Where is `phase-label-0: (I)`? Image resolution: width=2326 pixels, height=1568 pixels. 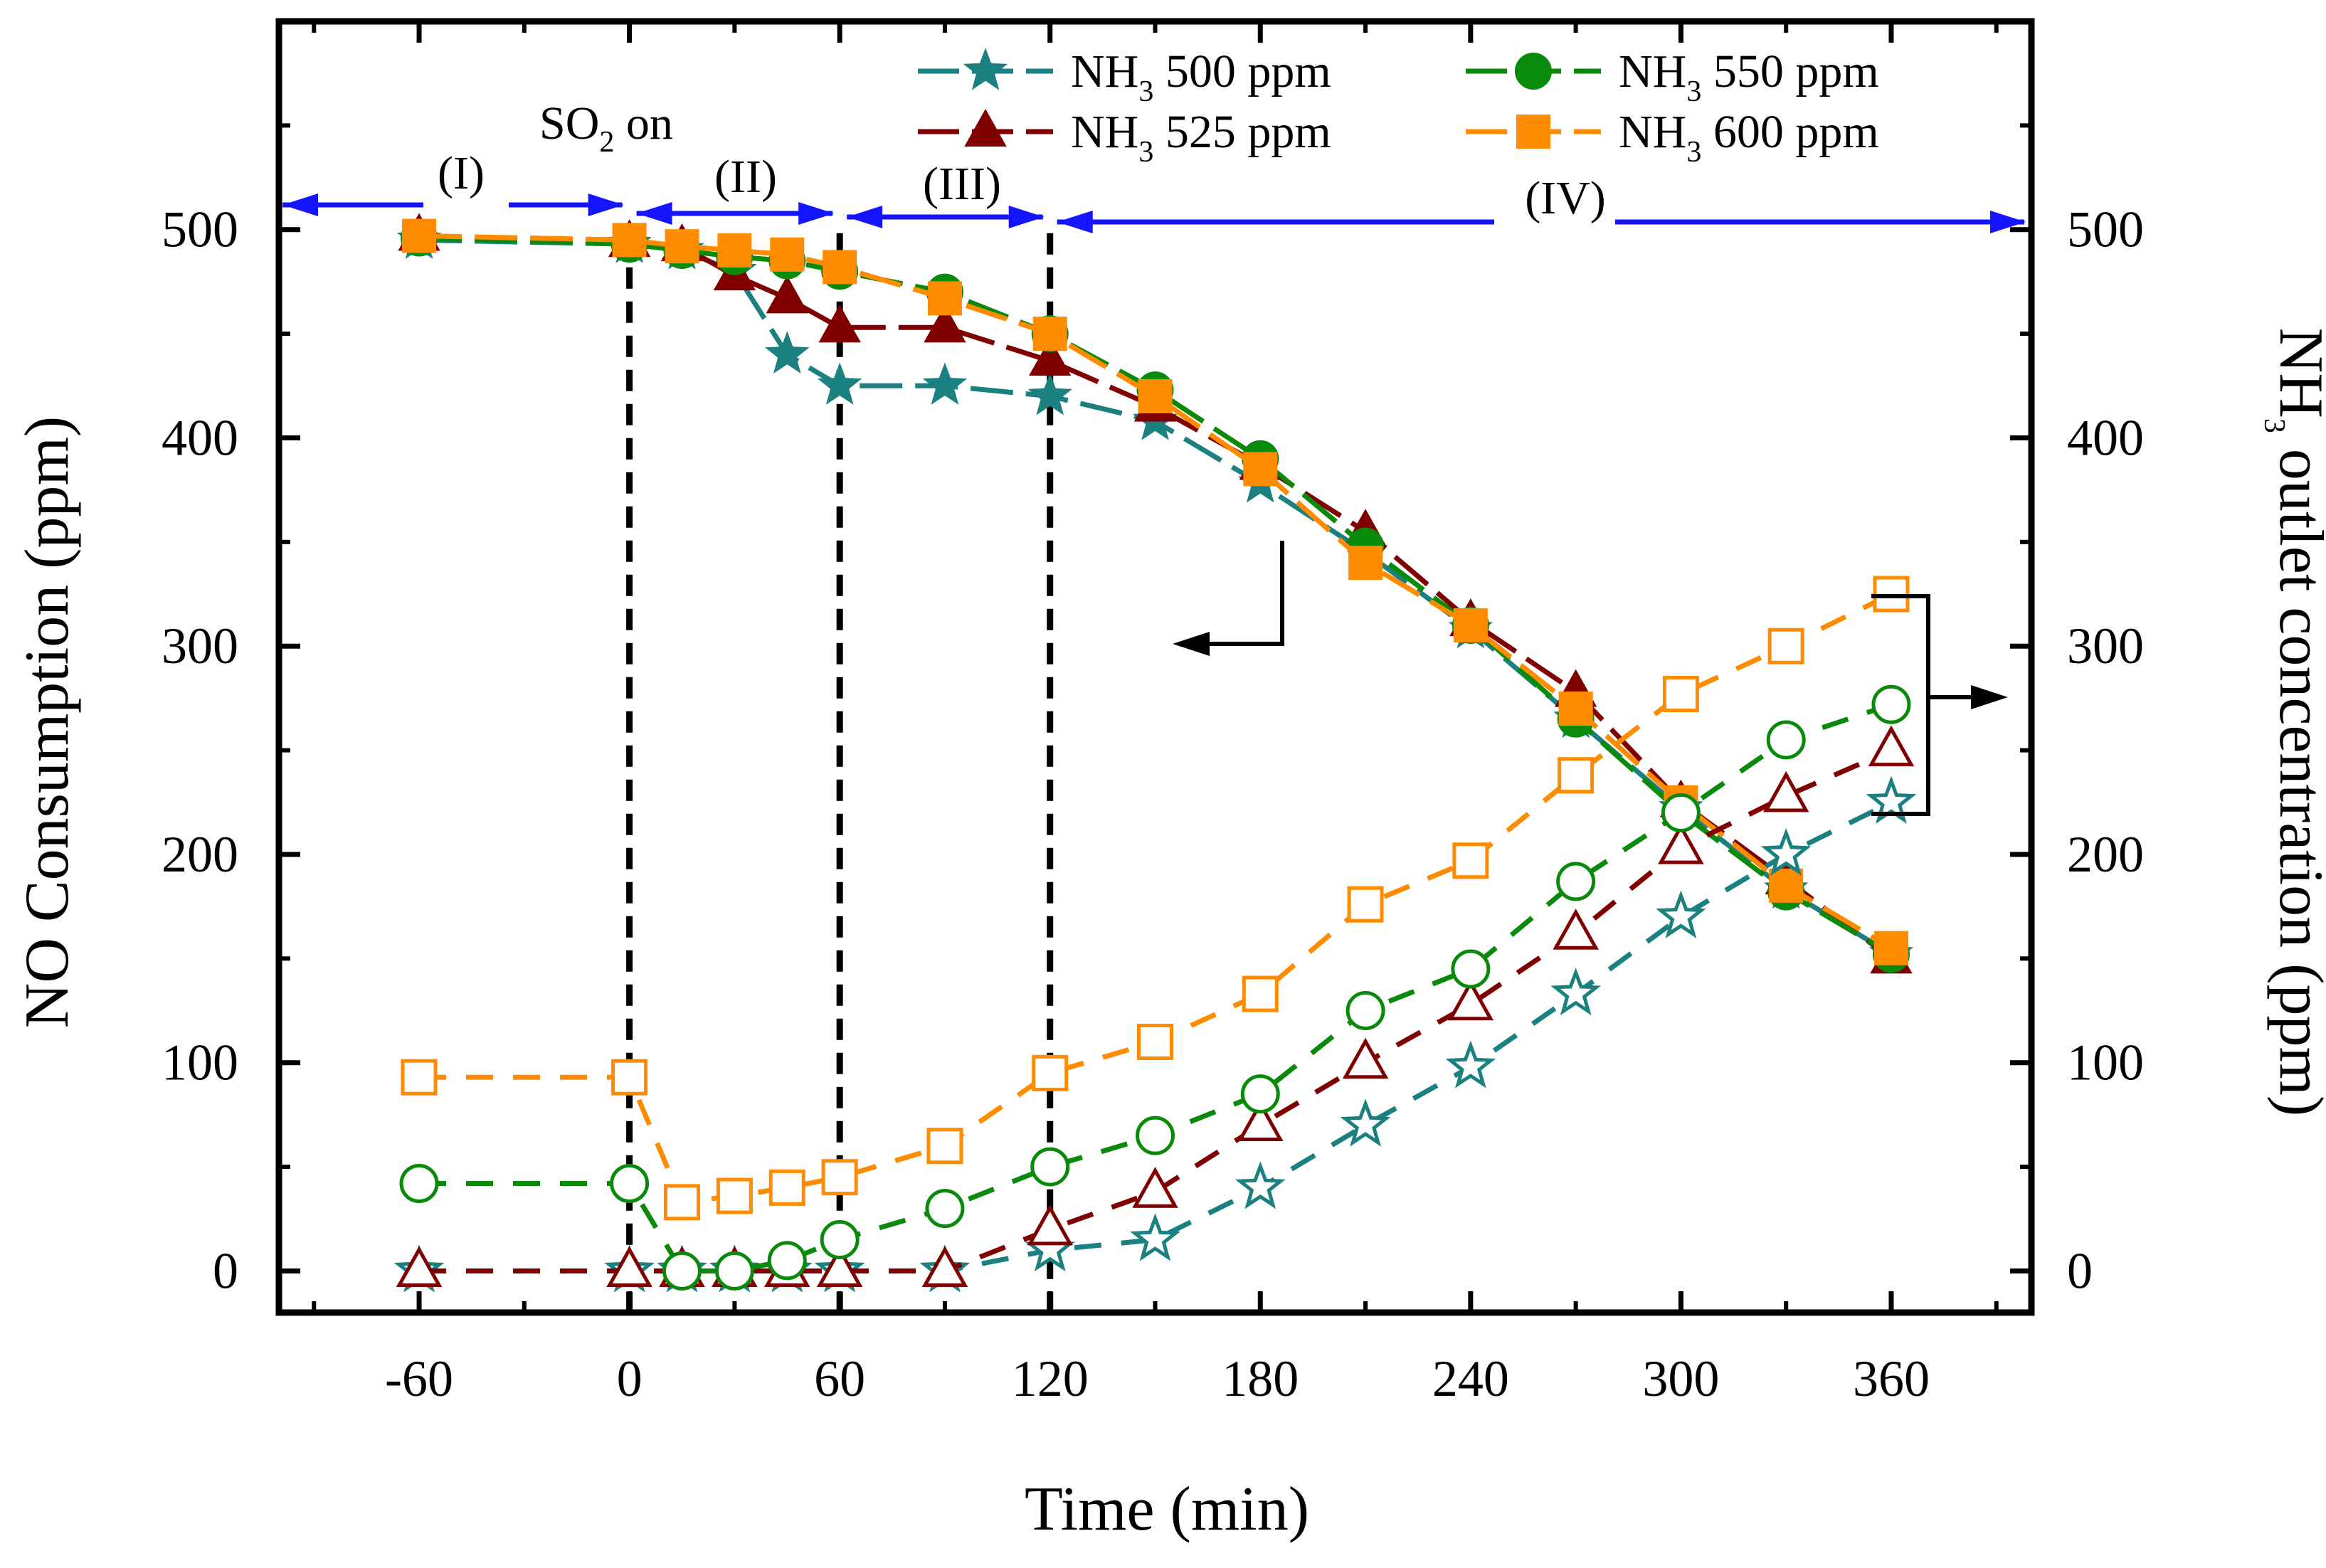 phase-label-0: (I) is located at coordinates (461, 173).